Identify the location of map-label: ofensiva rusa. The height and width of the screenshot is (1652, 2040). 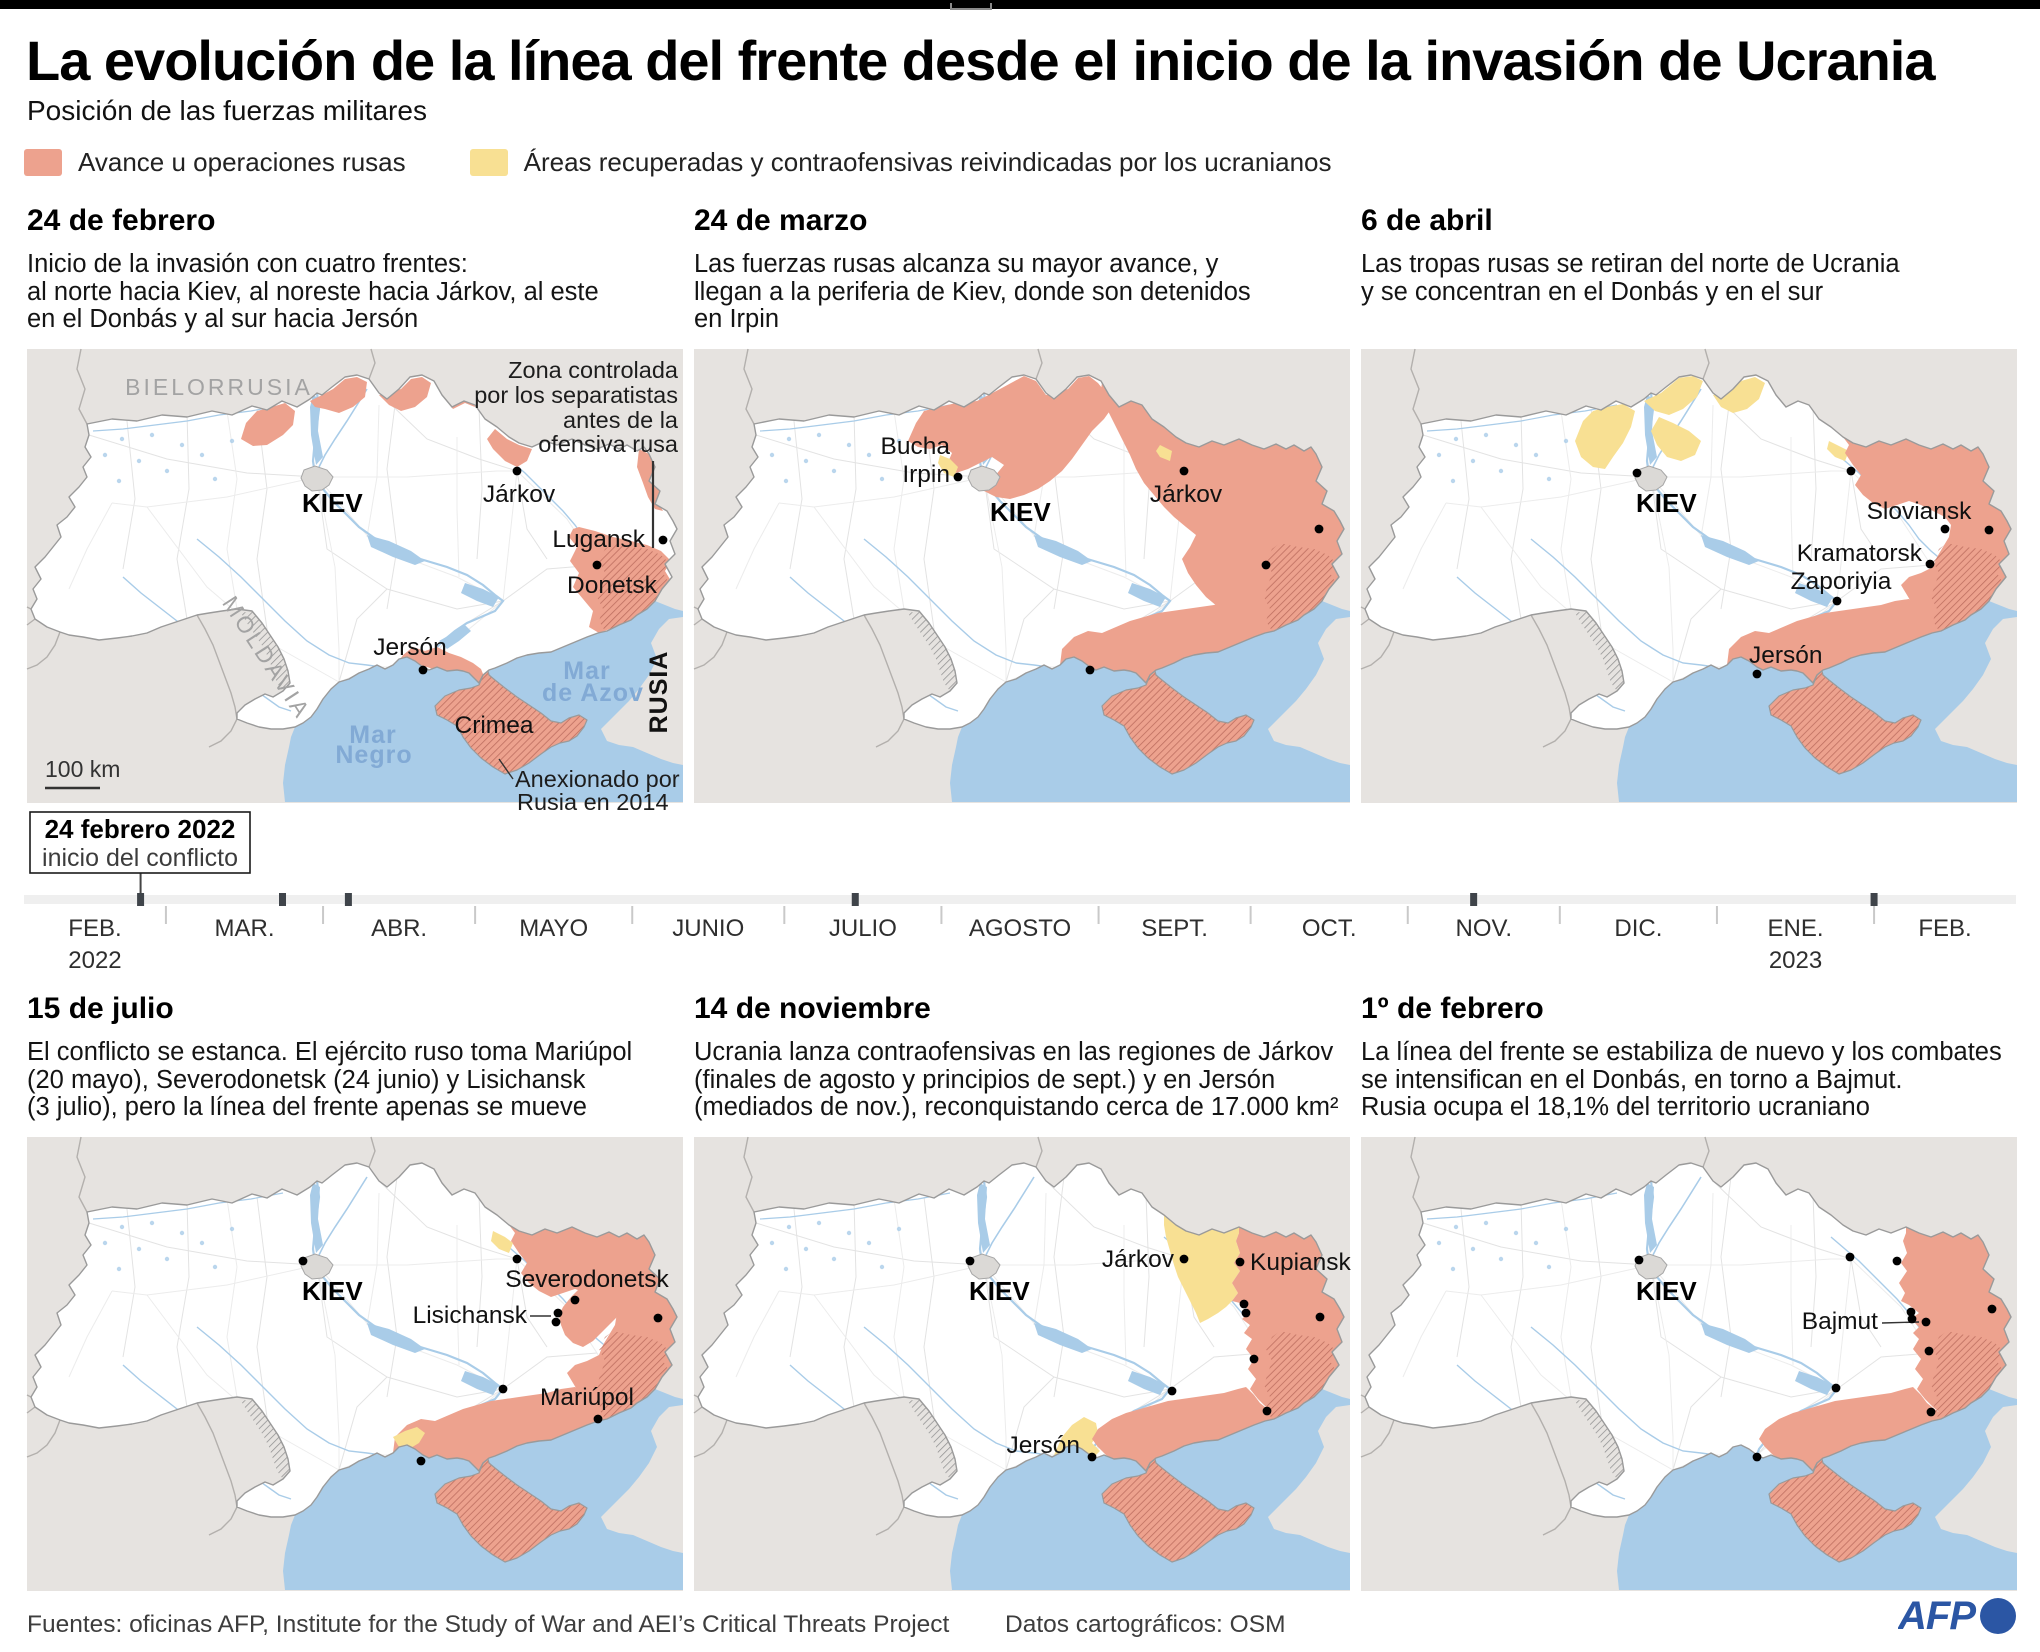
(608, 444).